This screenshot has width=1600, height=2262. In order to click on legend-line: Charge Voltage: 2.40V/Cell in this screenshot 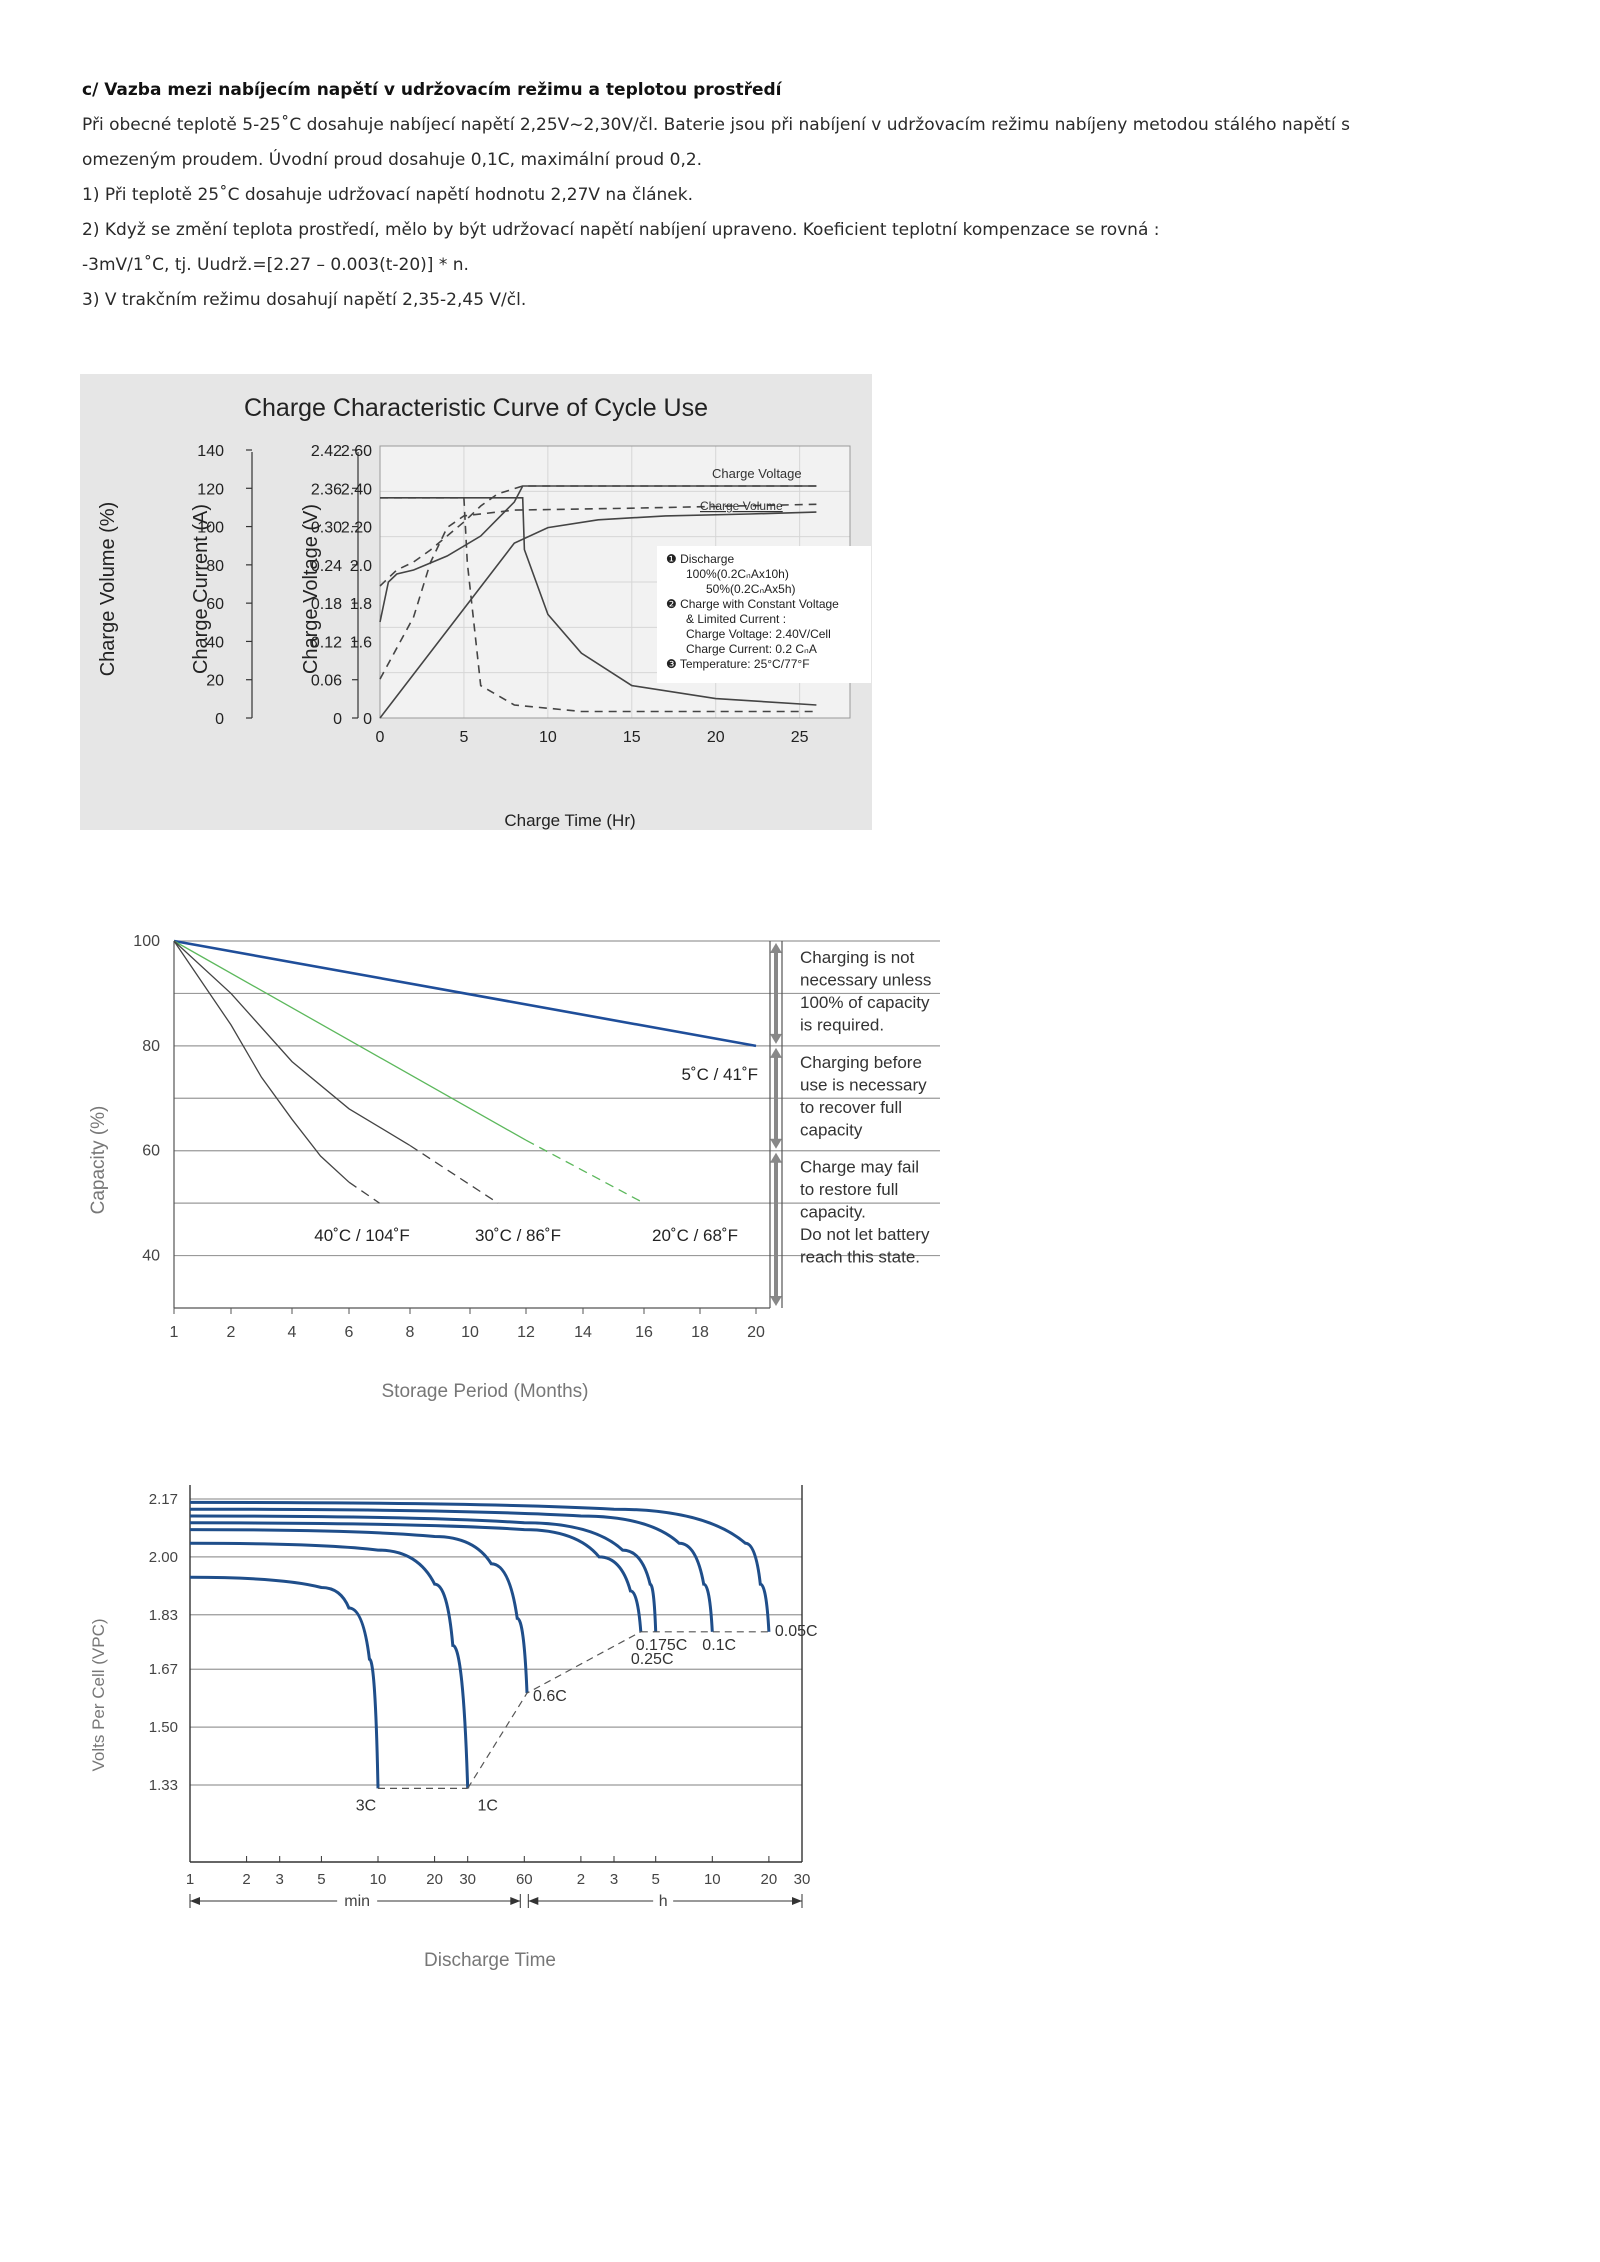, I will do `click(758, 634)`.